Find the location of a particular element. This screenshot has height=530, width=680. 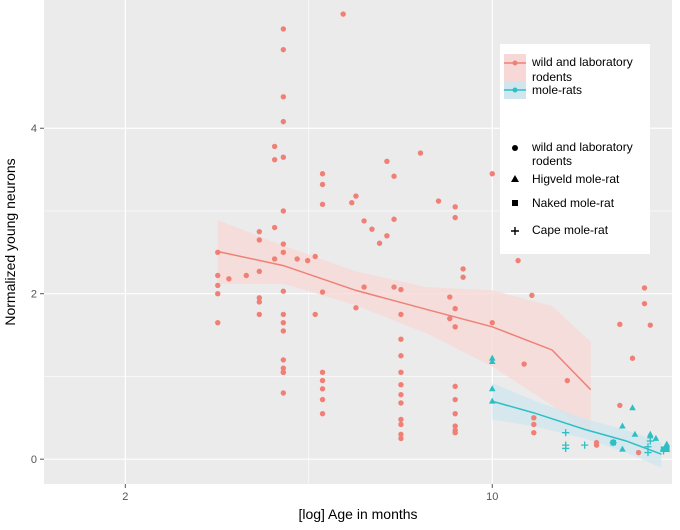

x-tick-label: 10 is located at coordinates (492, 497).